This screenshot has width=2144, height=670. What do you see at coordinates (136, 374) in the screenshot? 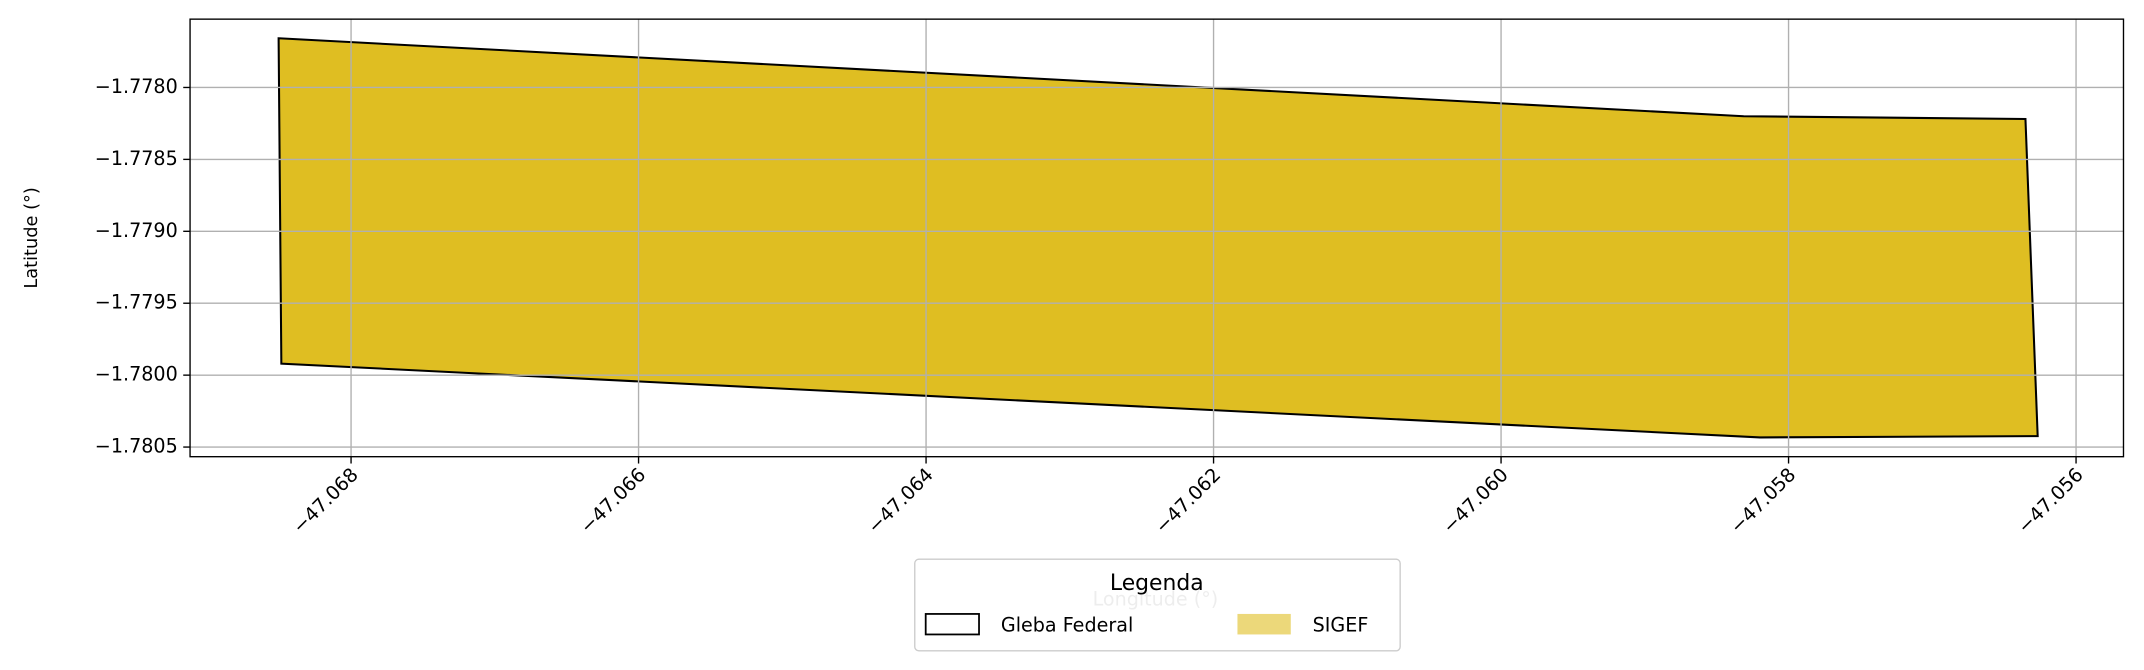
I see `y-tick-label: −1.7800` at bounding box center [136, 374].